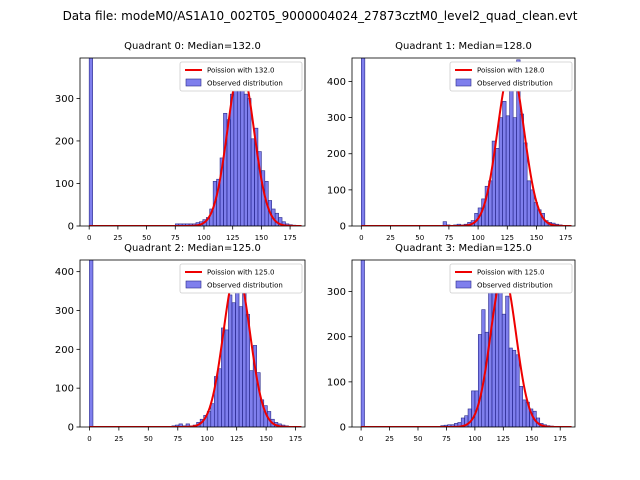 Image resolution: width=640 pixels, height=480 pixels. What do you see at coordinates (463, 46) in the screenshot?
I see `subplot-title: Quadrant 1: Median=128.0` at bounding box center [463, 46].